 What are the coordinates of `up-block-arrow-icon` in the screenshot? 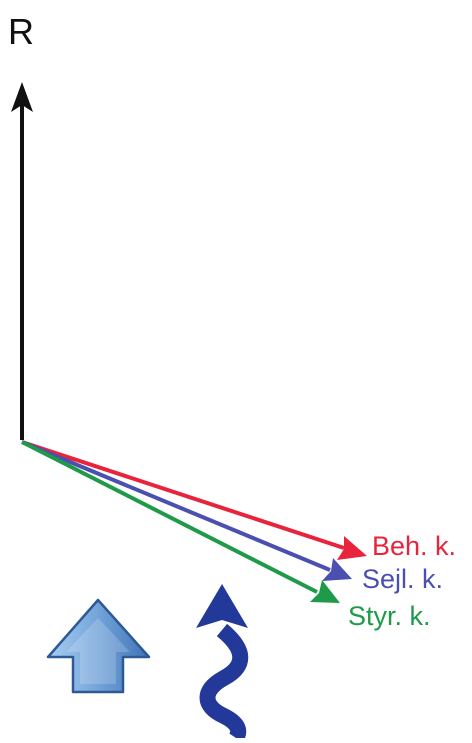 It's located at (98, 646).